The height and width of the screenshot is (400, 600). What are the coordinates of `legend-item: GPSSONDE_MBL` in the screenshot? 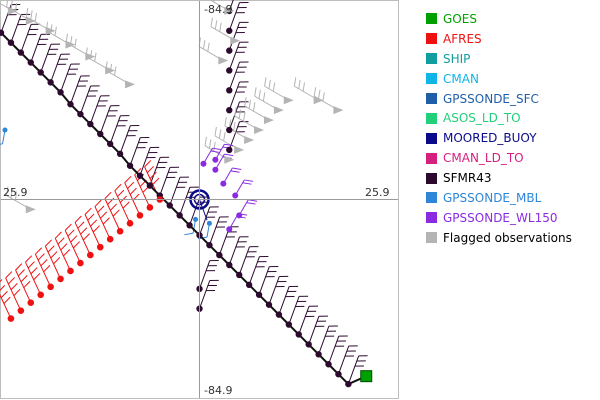 It's located at (499, 198).